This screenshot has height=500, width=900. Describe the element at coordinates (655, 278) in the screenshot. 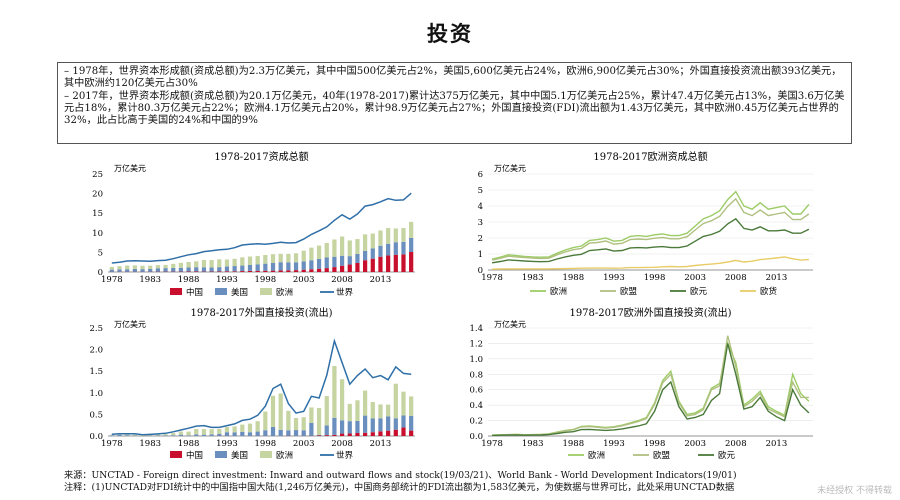

I see `x-tick-label: 1998` at that location.